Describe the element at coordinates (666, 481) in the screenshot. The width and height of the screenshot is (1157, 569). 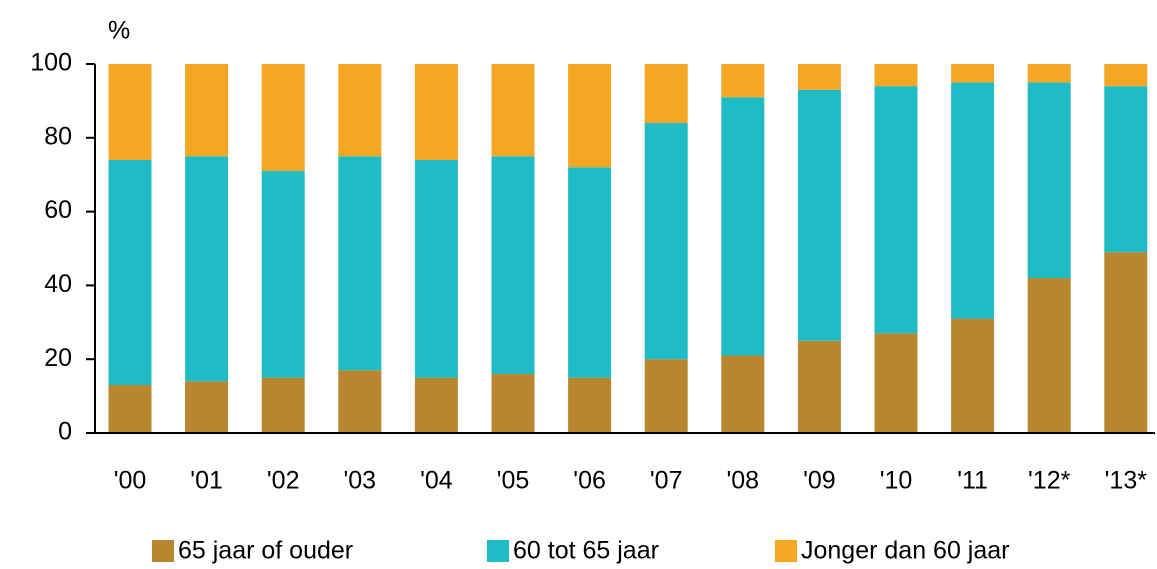
I see `x-tick-label: '07` at that location.